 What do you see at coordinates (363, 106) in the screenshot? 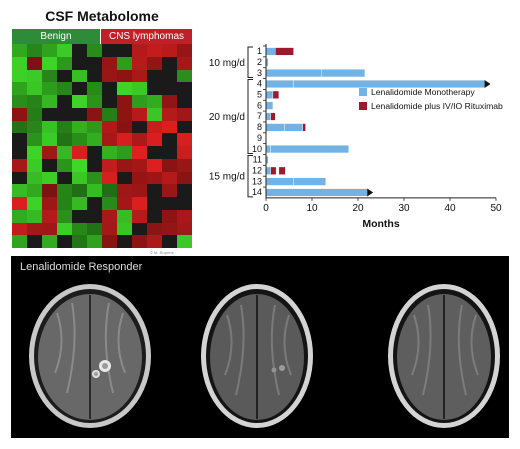
I see `legend-swatch` at bounding box center [363, 106].